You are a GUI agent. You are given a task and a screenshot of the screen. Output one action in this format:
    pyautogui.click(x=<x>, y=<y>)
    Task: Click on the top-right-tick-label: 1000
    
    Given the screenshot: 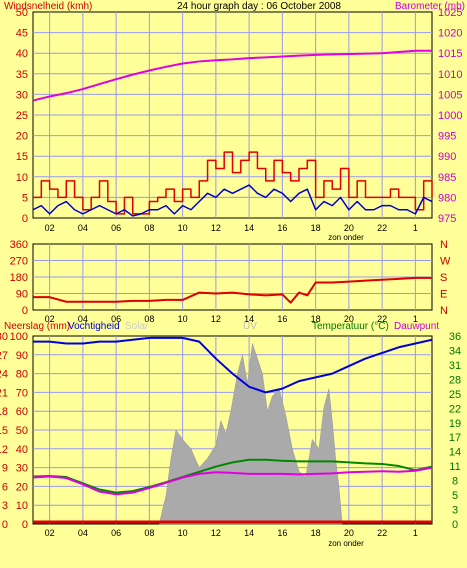 What is the action you would take?
    pyautogui.click(x=450, y=116)
    